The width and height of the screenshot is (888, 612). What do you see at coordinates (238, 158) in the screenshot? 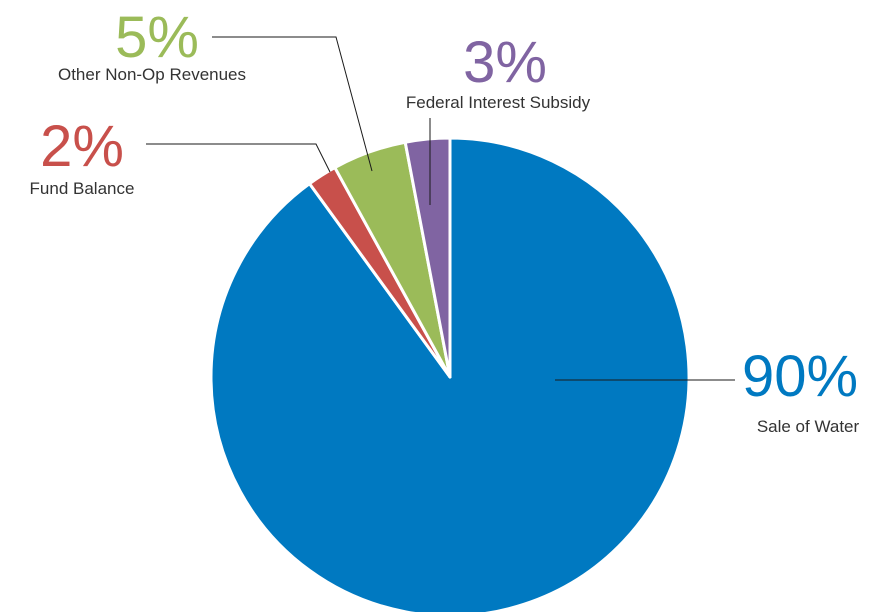
I see `leader-line-fund-balance` at bounding box center [238, 158].